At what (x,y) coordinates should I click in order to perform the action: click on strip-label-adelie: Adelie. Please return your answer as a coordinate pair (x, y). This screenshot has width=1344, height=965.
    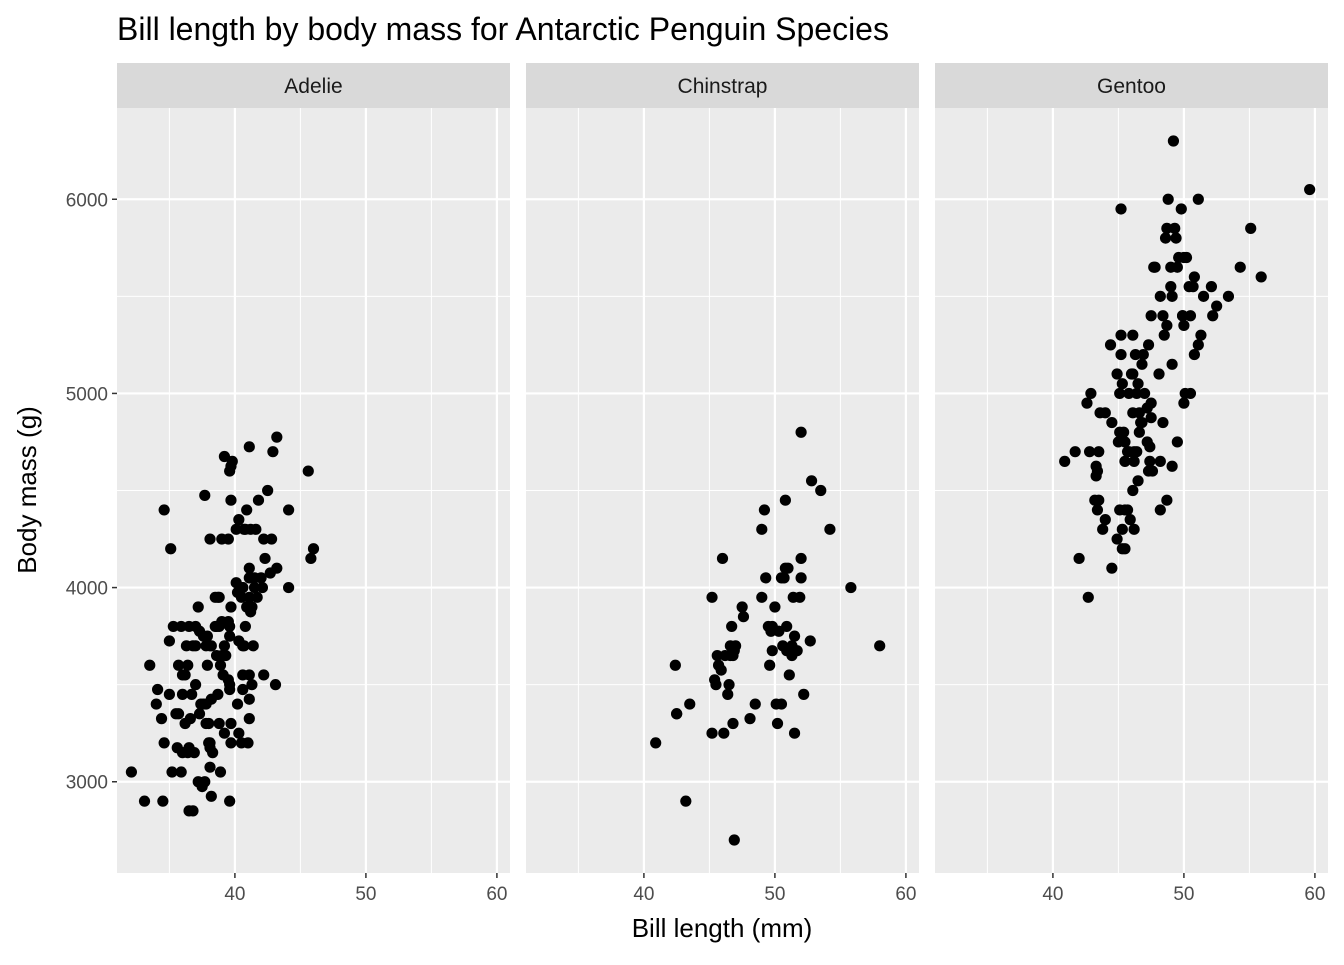
    Looking at the image, I should click on (313, 86).